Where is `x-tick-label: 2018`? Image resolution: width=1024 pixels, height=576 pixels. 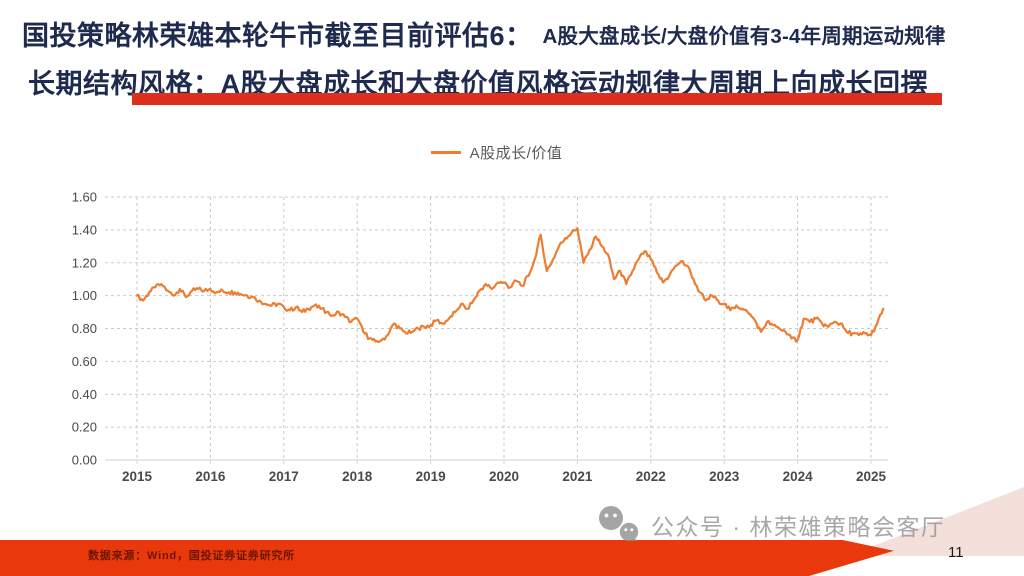 x-tick-label: 2018 is located at coordinates (357, 476).